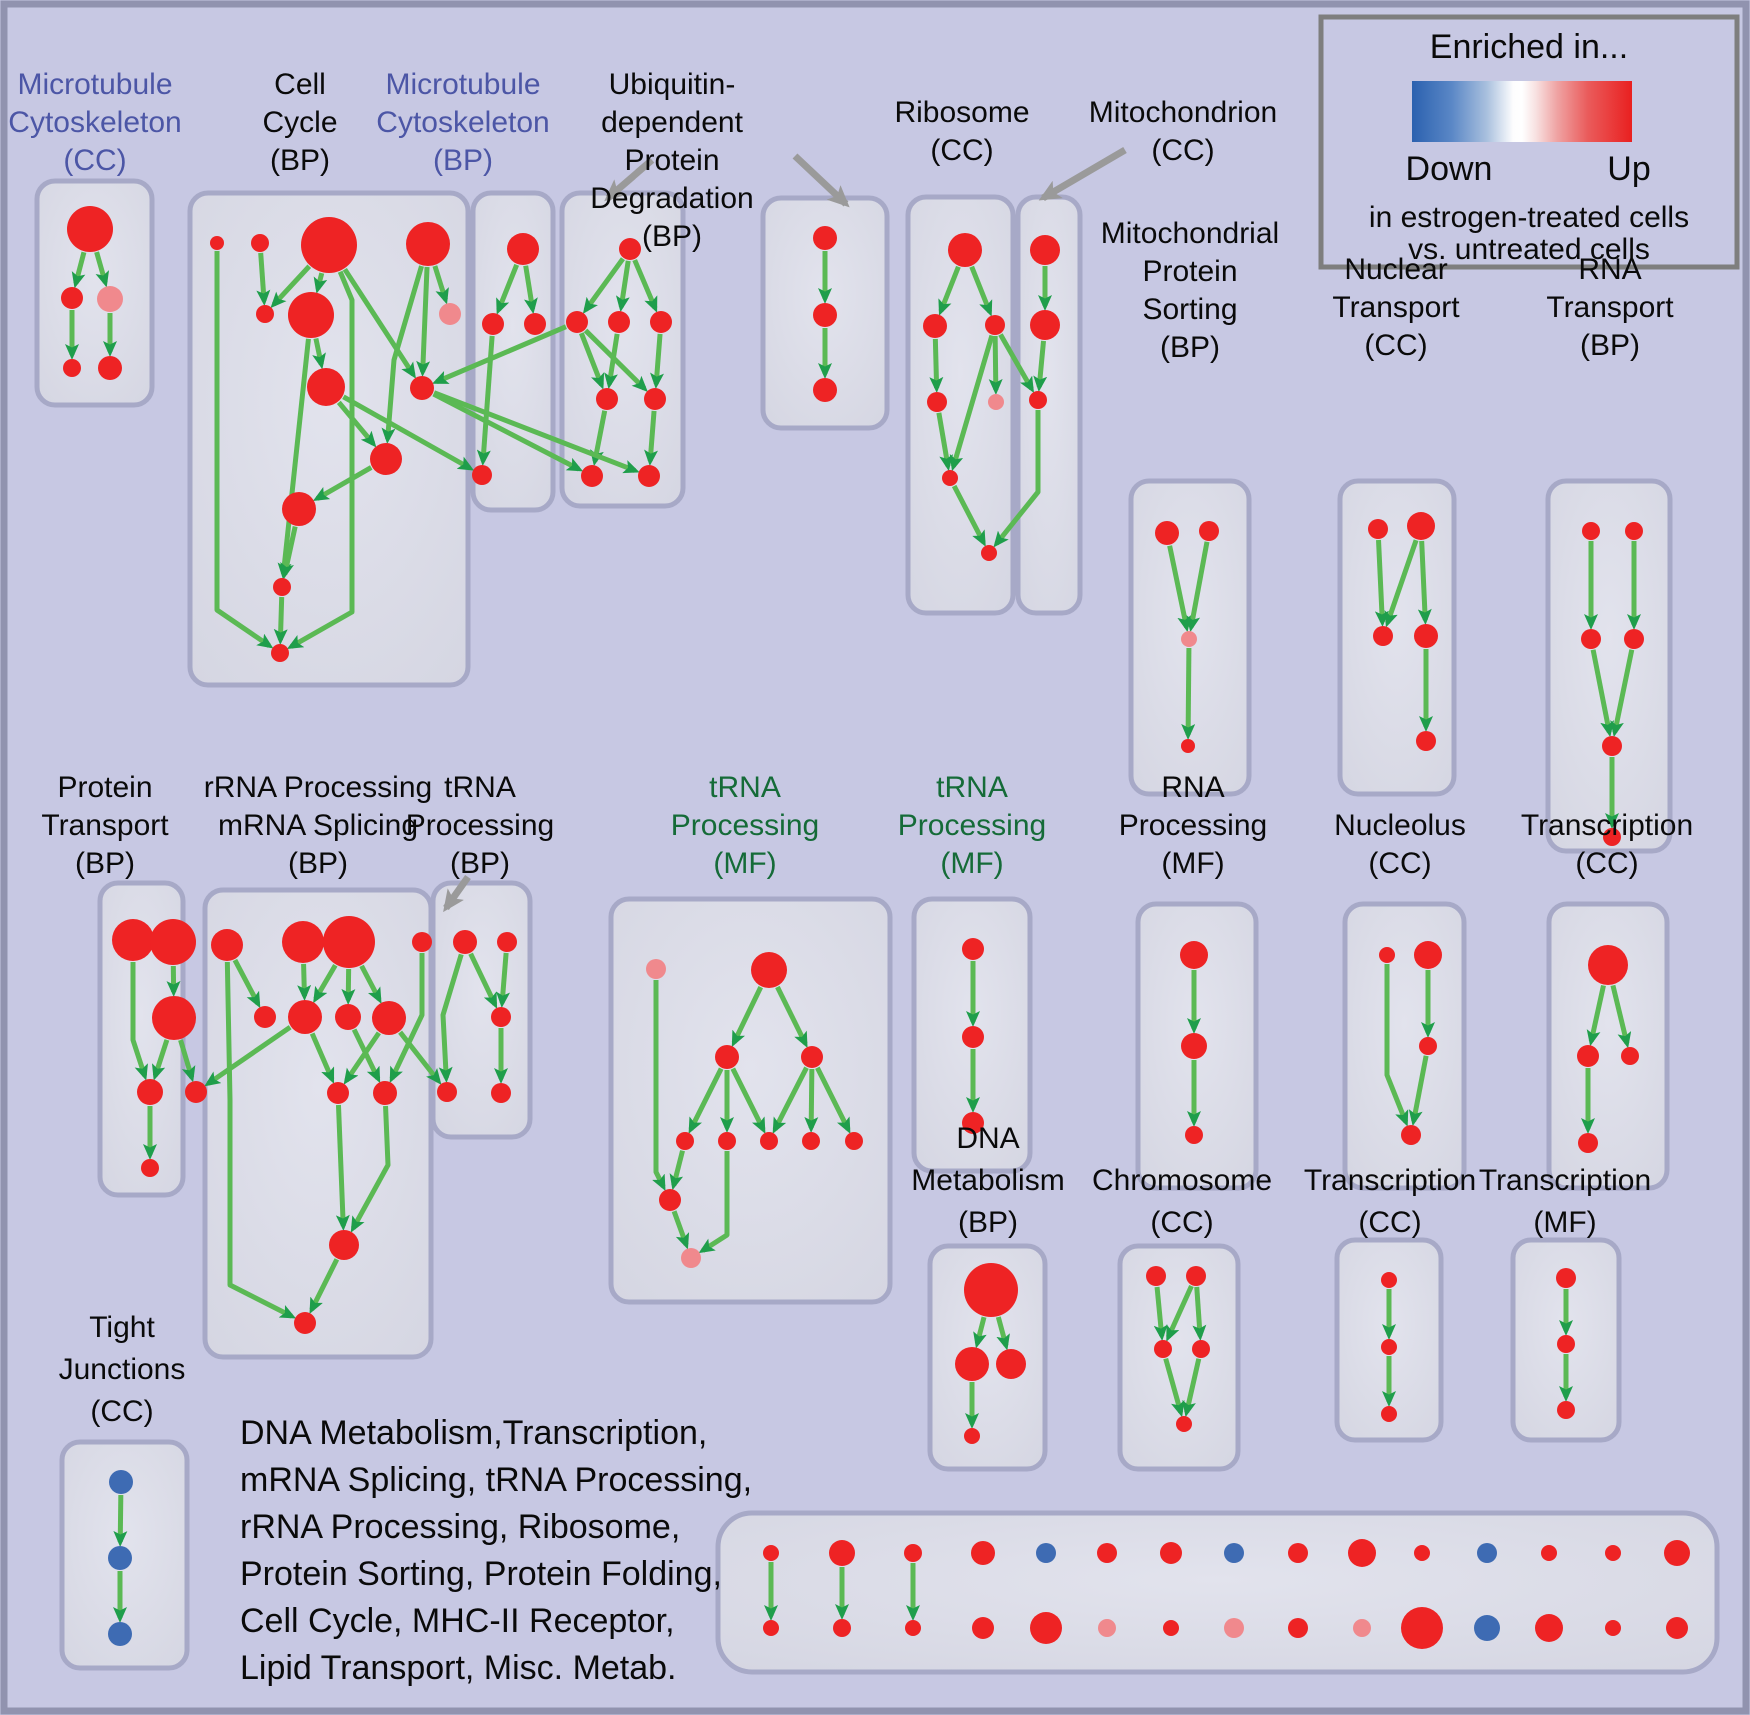 This screenshot has height=1715, width=1750. What do you see at coordinates (971, 863) in the screenshot?
I see `trnamf2-label-line: (MF)` at bounding box center [971, 863].